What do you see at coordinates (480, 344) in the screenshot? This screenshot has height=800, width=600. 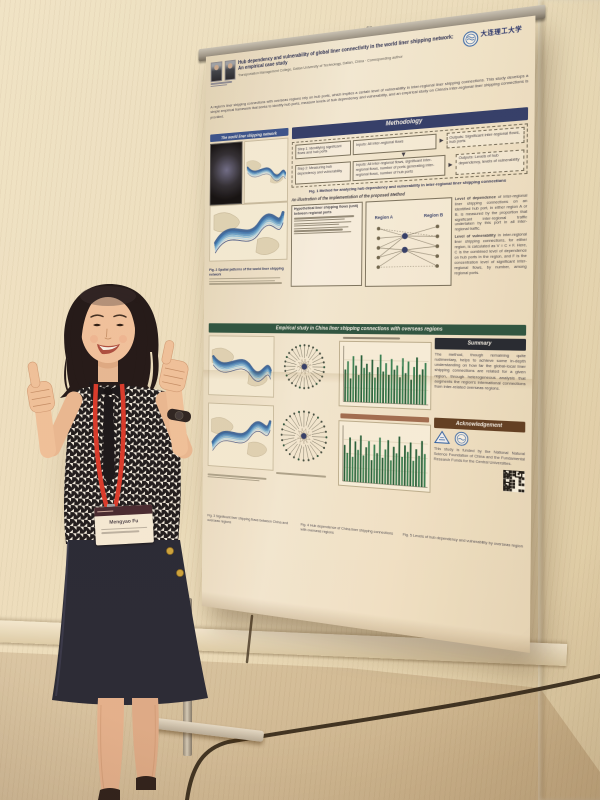 I see `summary-header: Summary` at bounding box center [480, 344].